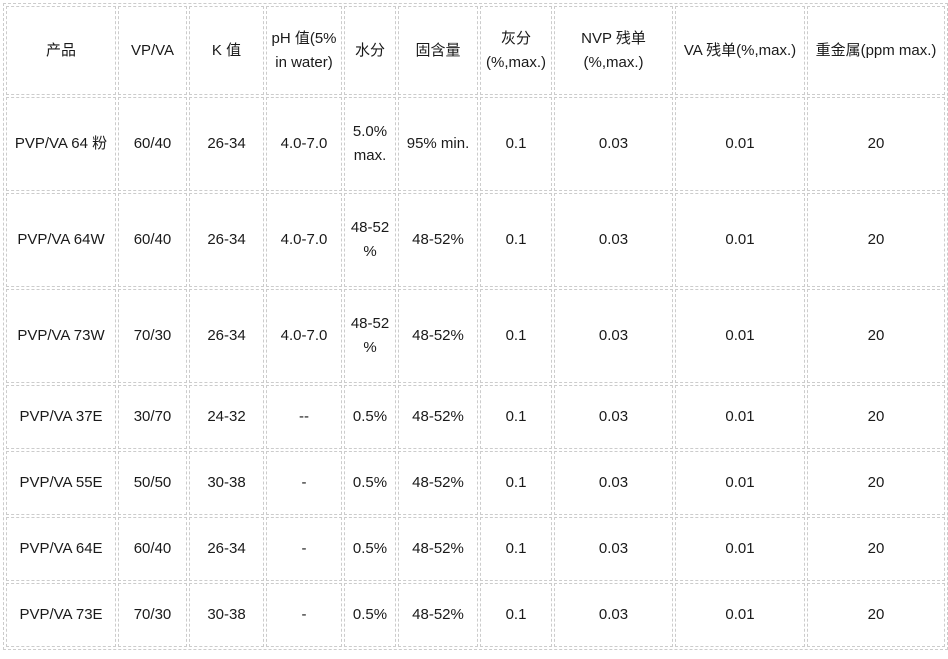 The width and height of the screenshot is (948, 659). What do you see at coordinates (152, 417) in the screenshot?
I see `cell-vp-va: 30/70` at bounding box center [152, 417].